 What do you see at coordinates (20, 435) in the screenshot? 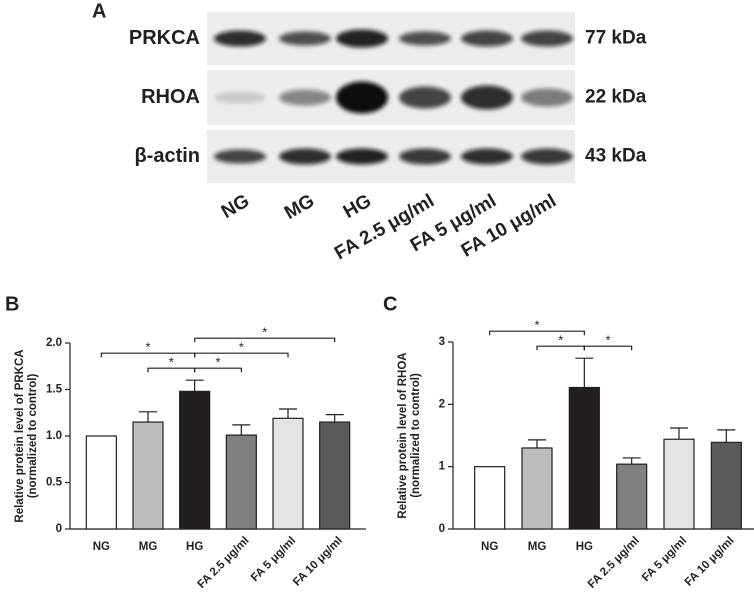
I see `y-axis-label: Relative protein level of PRKCA` at bounding box center [20, 435].